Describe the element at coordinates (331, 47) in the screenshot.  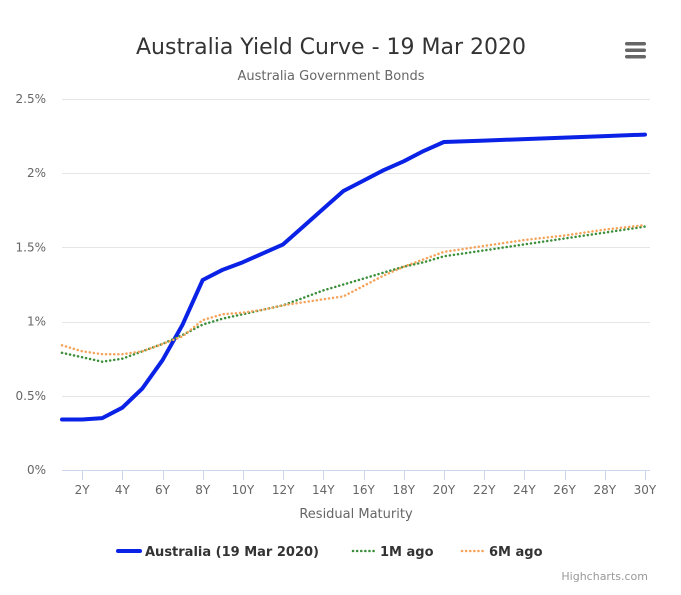
I see `chart-title: Australia Yield Curve - 19 Mar 2020` at that location.